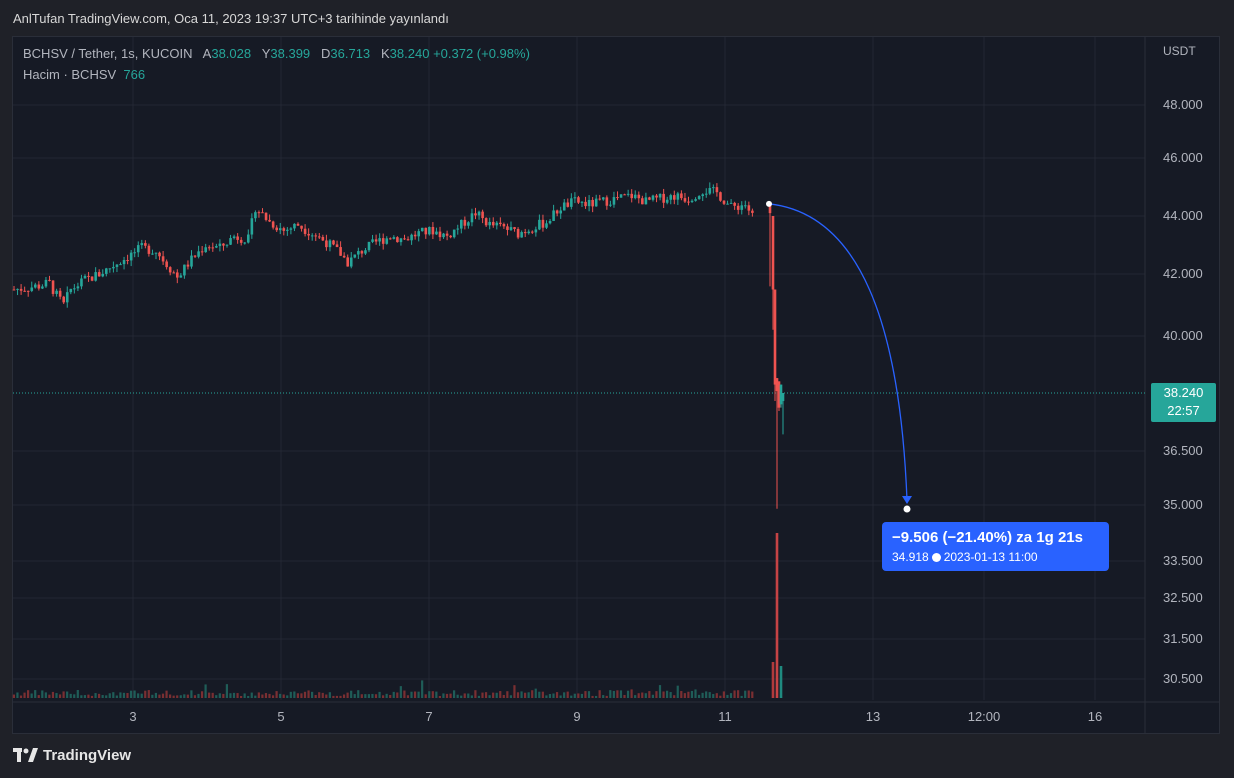  I want to click on symbol-name: BCHSV / Tether, 1s, KUCOIN, so click(108, 53).